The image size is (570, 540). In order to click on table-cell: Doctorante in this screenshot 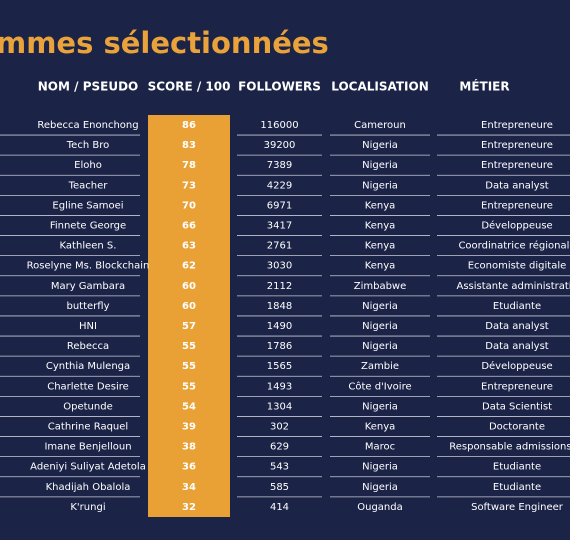, I will do `click(517, 427)`.